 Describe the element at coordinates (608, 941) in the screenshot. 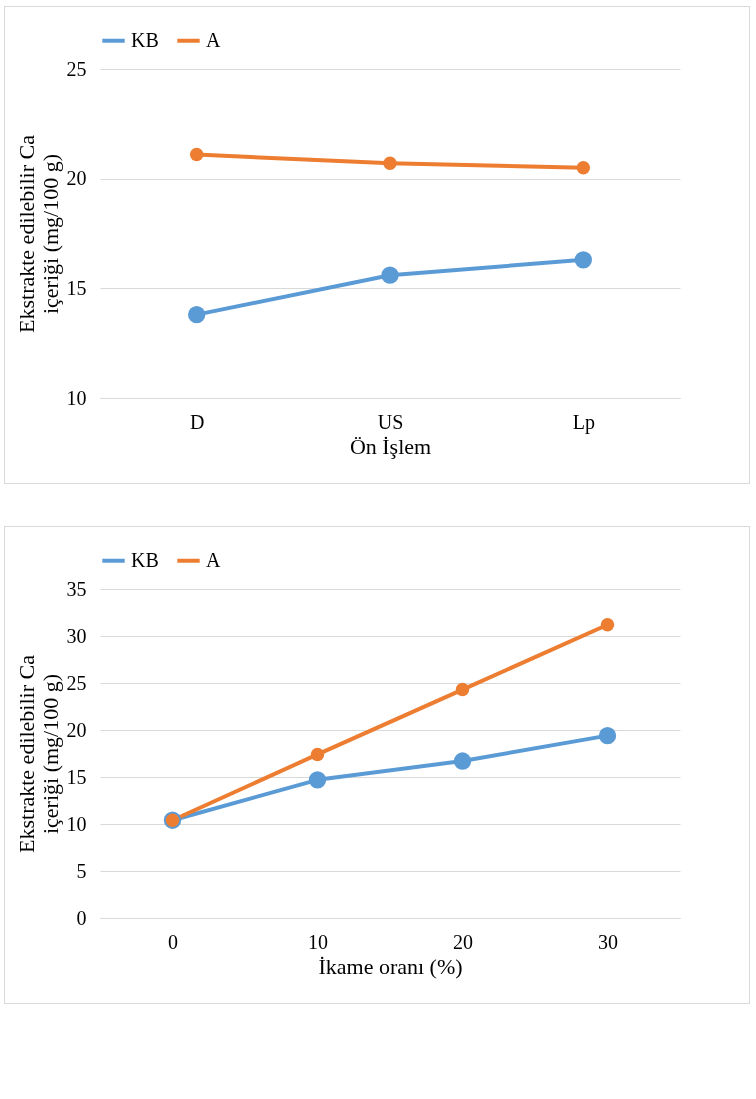

I see `x-tick-label: 30` at that location.